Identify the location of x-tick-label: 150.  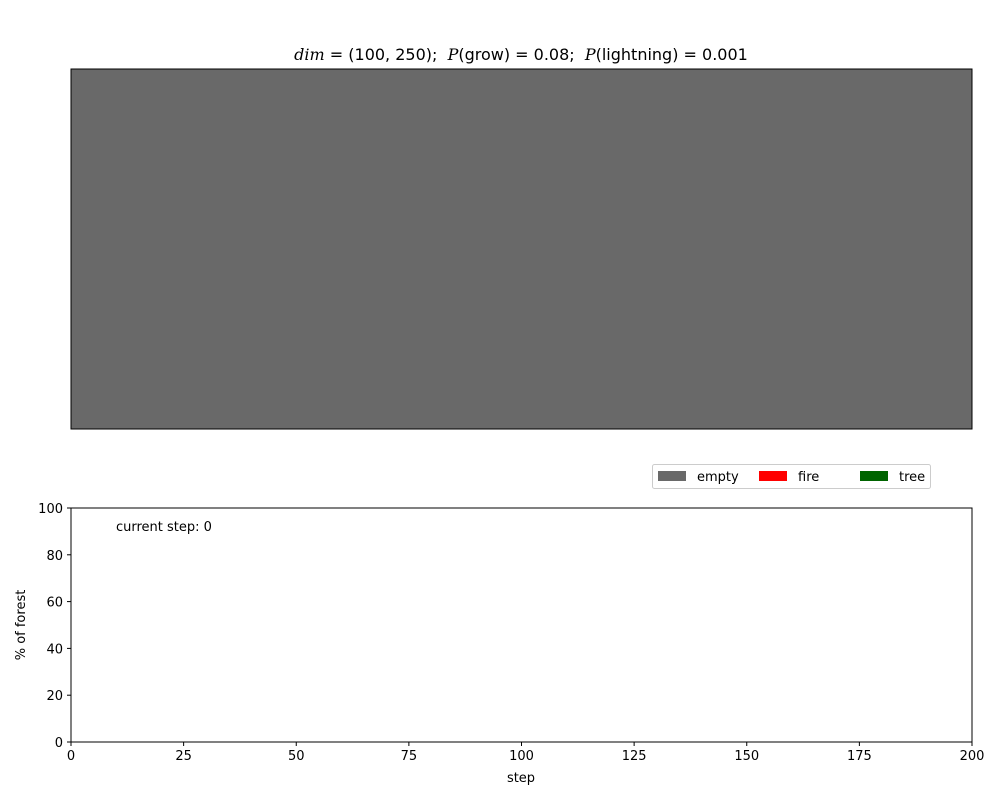
(746, 756).